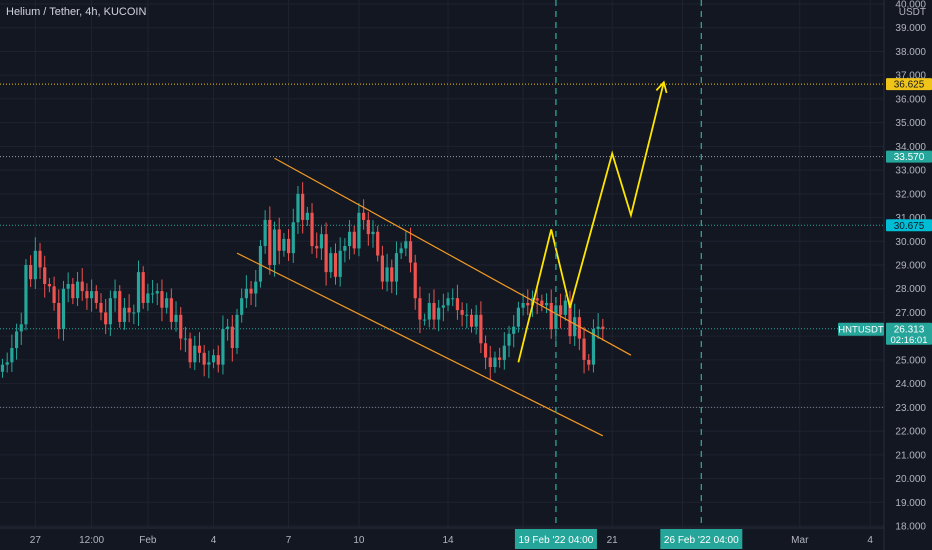 The height and width of the screenshot is (550, 932). I want to click on y-tick-label: 31.000, so click(910, 218).